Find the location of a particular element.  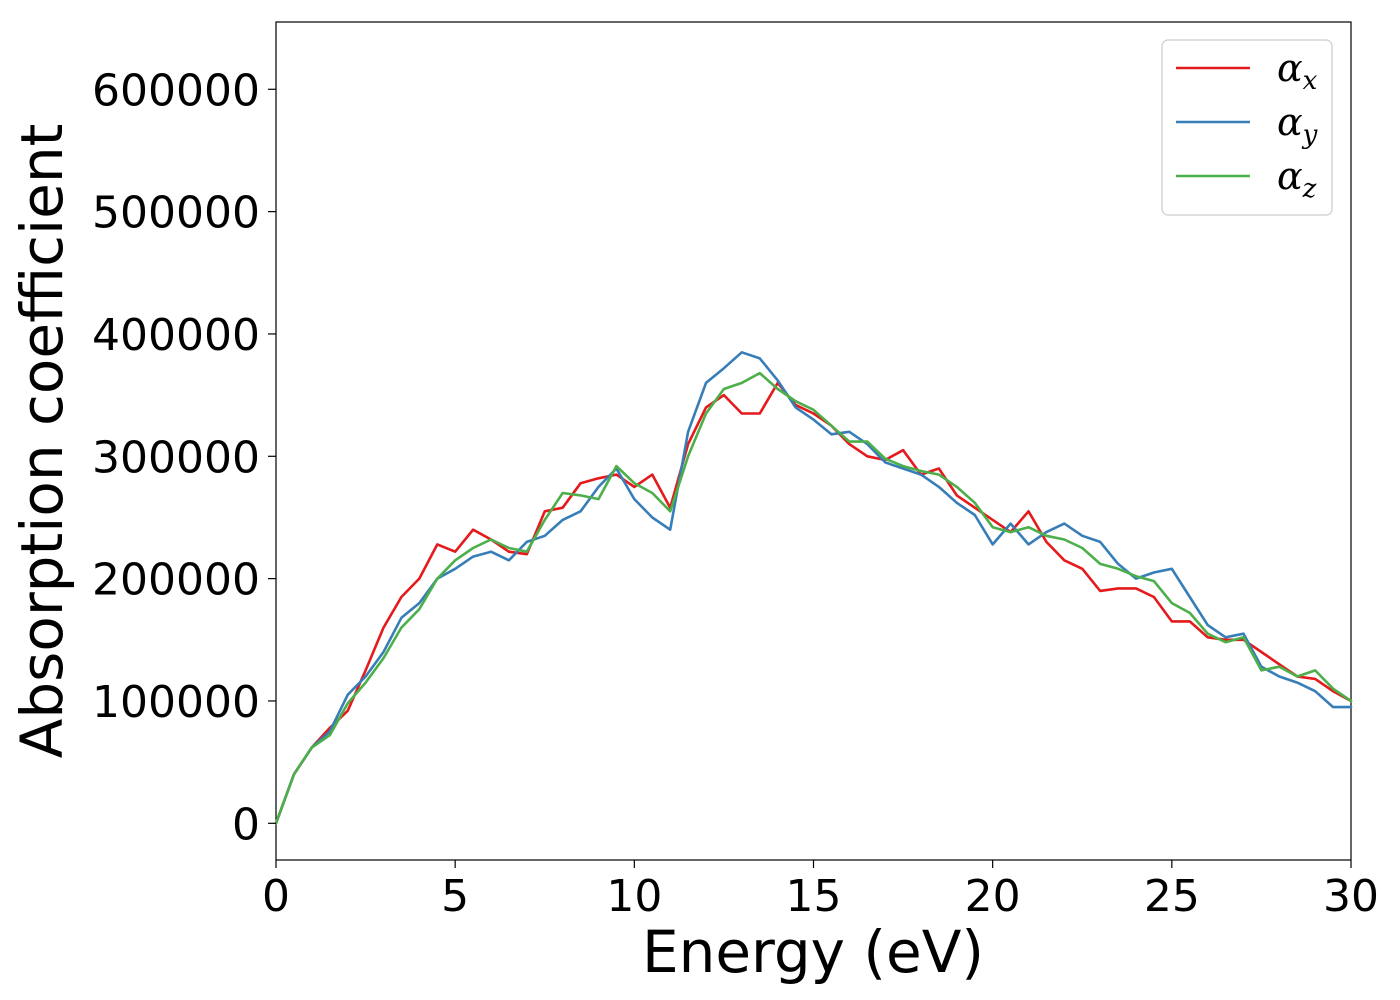

y-tick-label: 600000 is located at coordinates (176, 90).